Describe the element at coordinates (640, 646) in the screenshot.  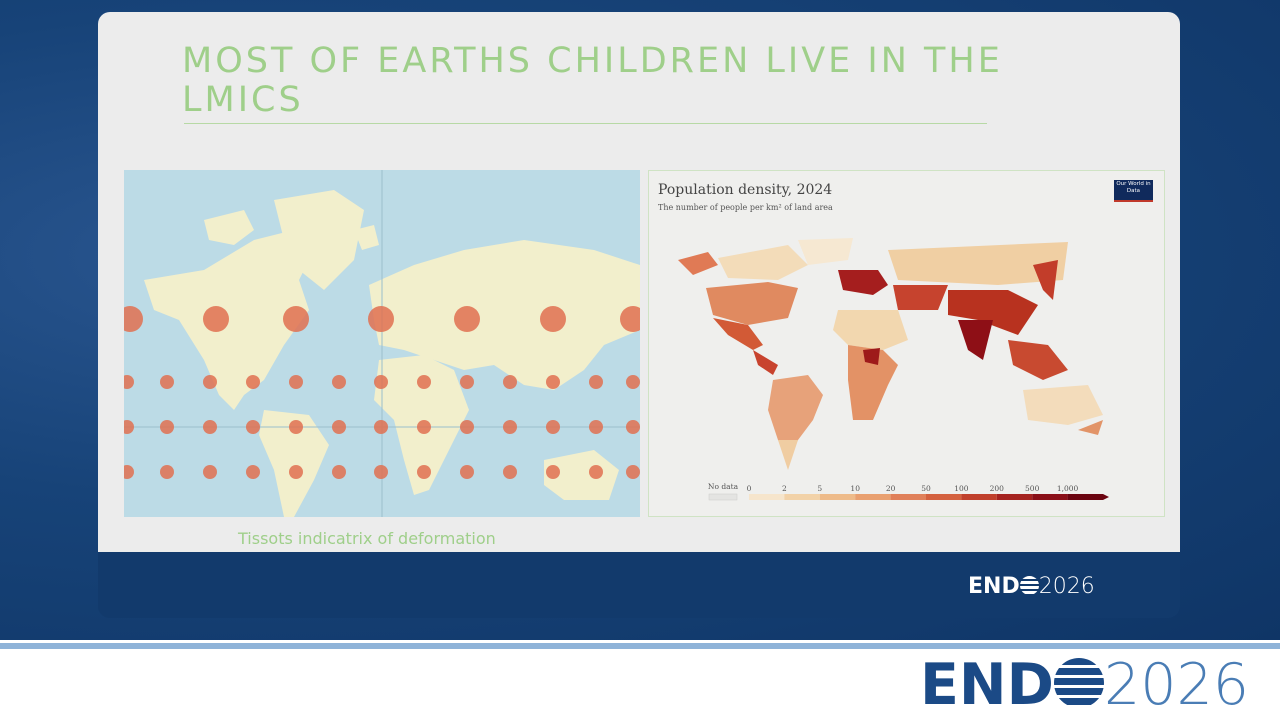
I see `bottom-line` at that location.